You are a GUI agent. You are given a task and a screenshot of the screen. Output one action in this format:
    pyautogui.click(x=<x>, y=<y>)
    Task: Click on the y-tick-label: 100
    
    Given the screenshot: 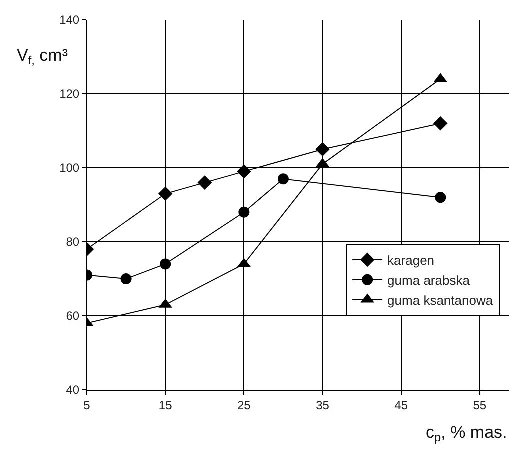 What is the action you would take?
    pyautogui.click(x=70, y=168)
    